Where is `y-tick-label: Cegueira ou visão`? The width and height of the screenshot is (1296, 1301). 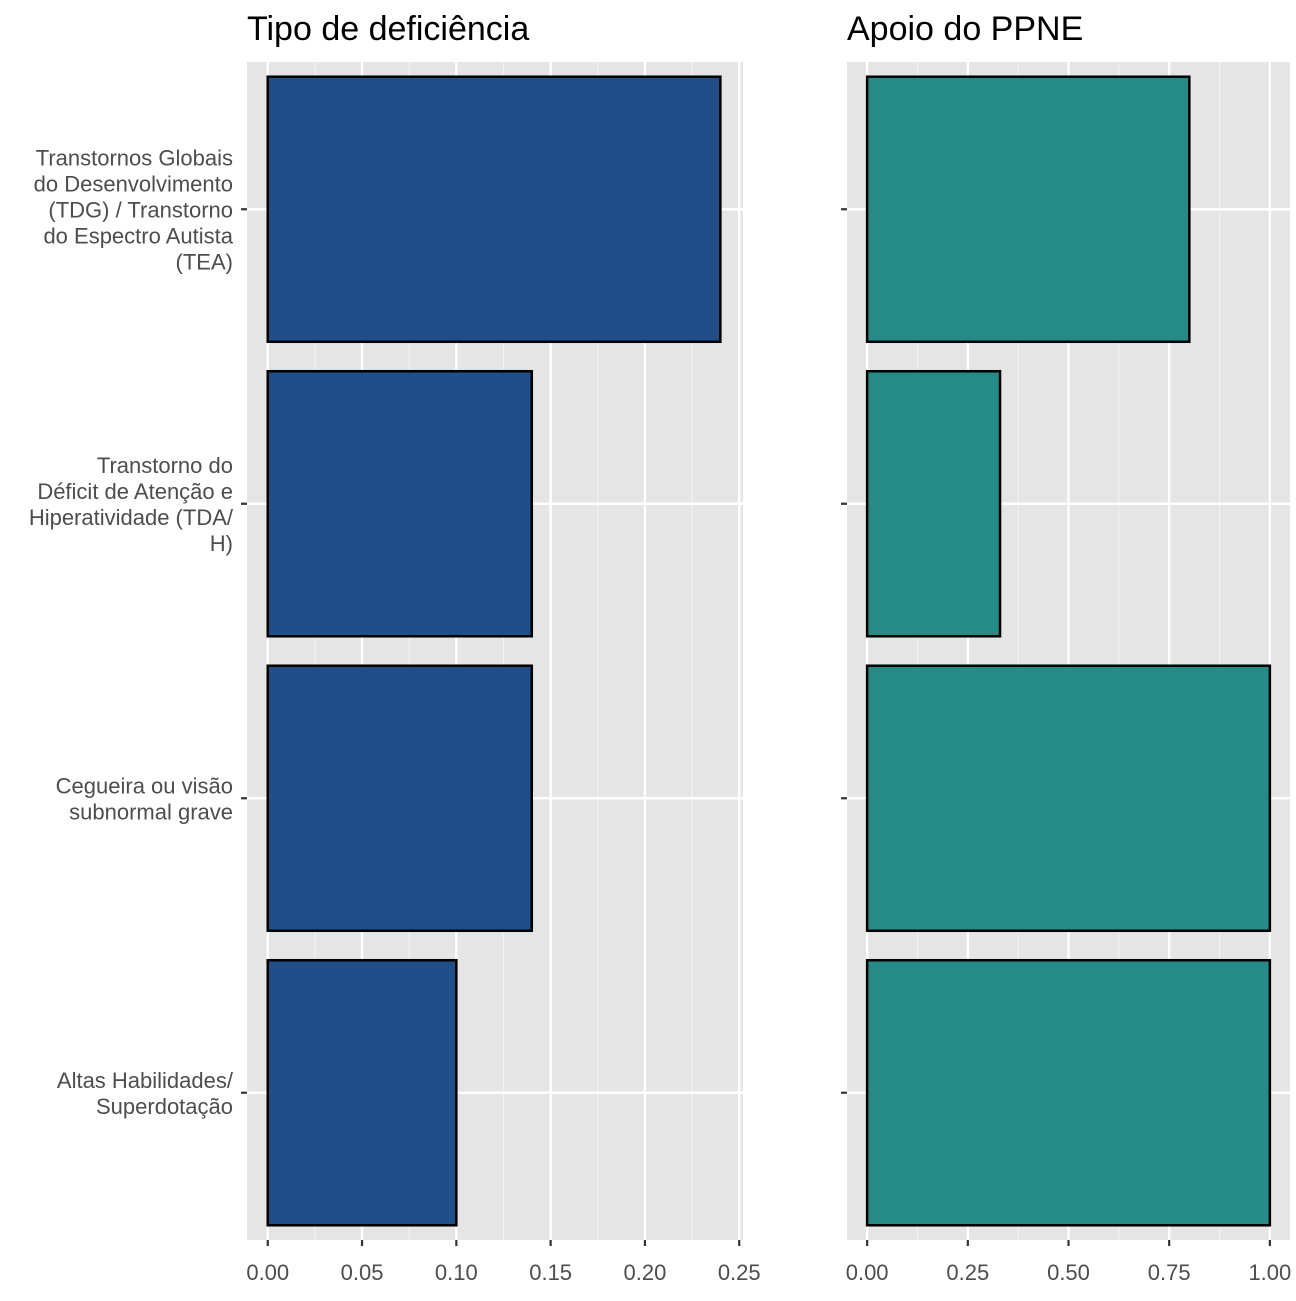 y-tick-label: Cegueira ou visão is located at coordinates (144, 785).